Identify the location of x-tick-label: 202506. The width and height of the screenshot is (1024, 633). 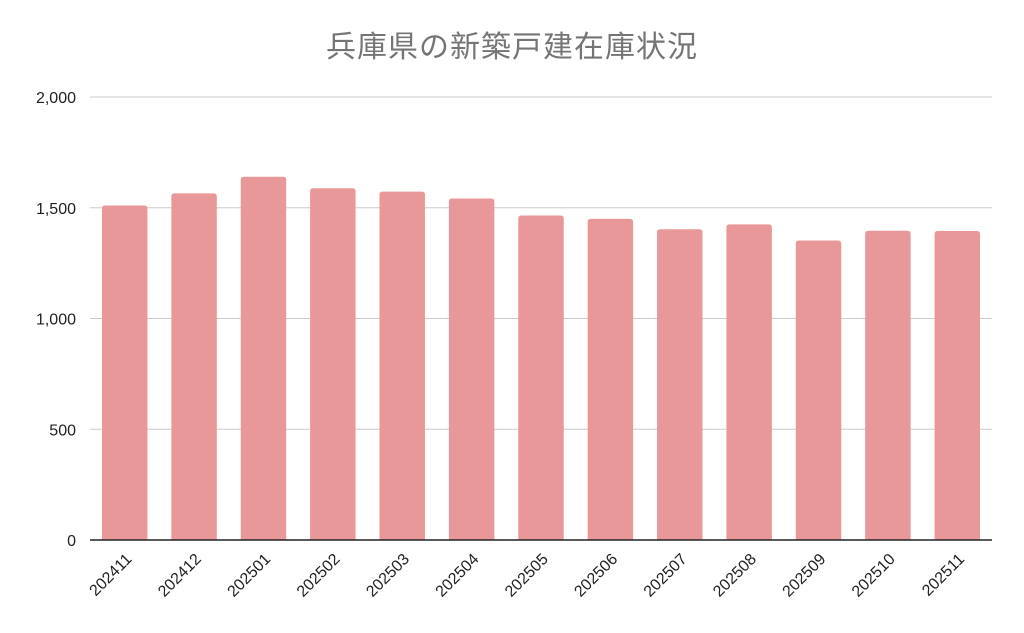
(596, 576).